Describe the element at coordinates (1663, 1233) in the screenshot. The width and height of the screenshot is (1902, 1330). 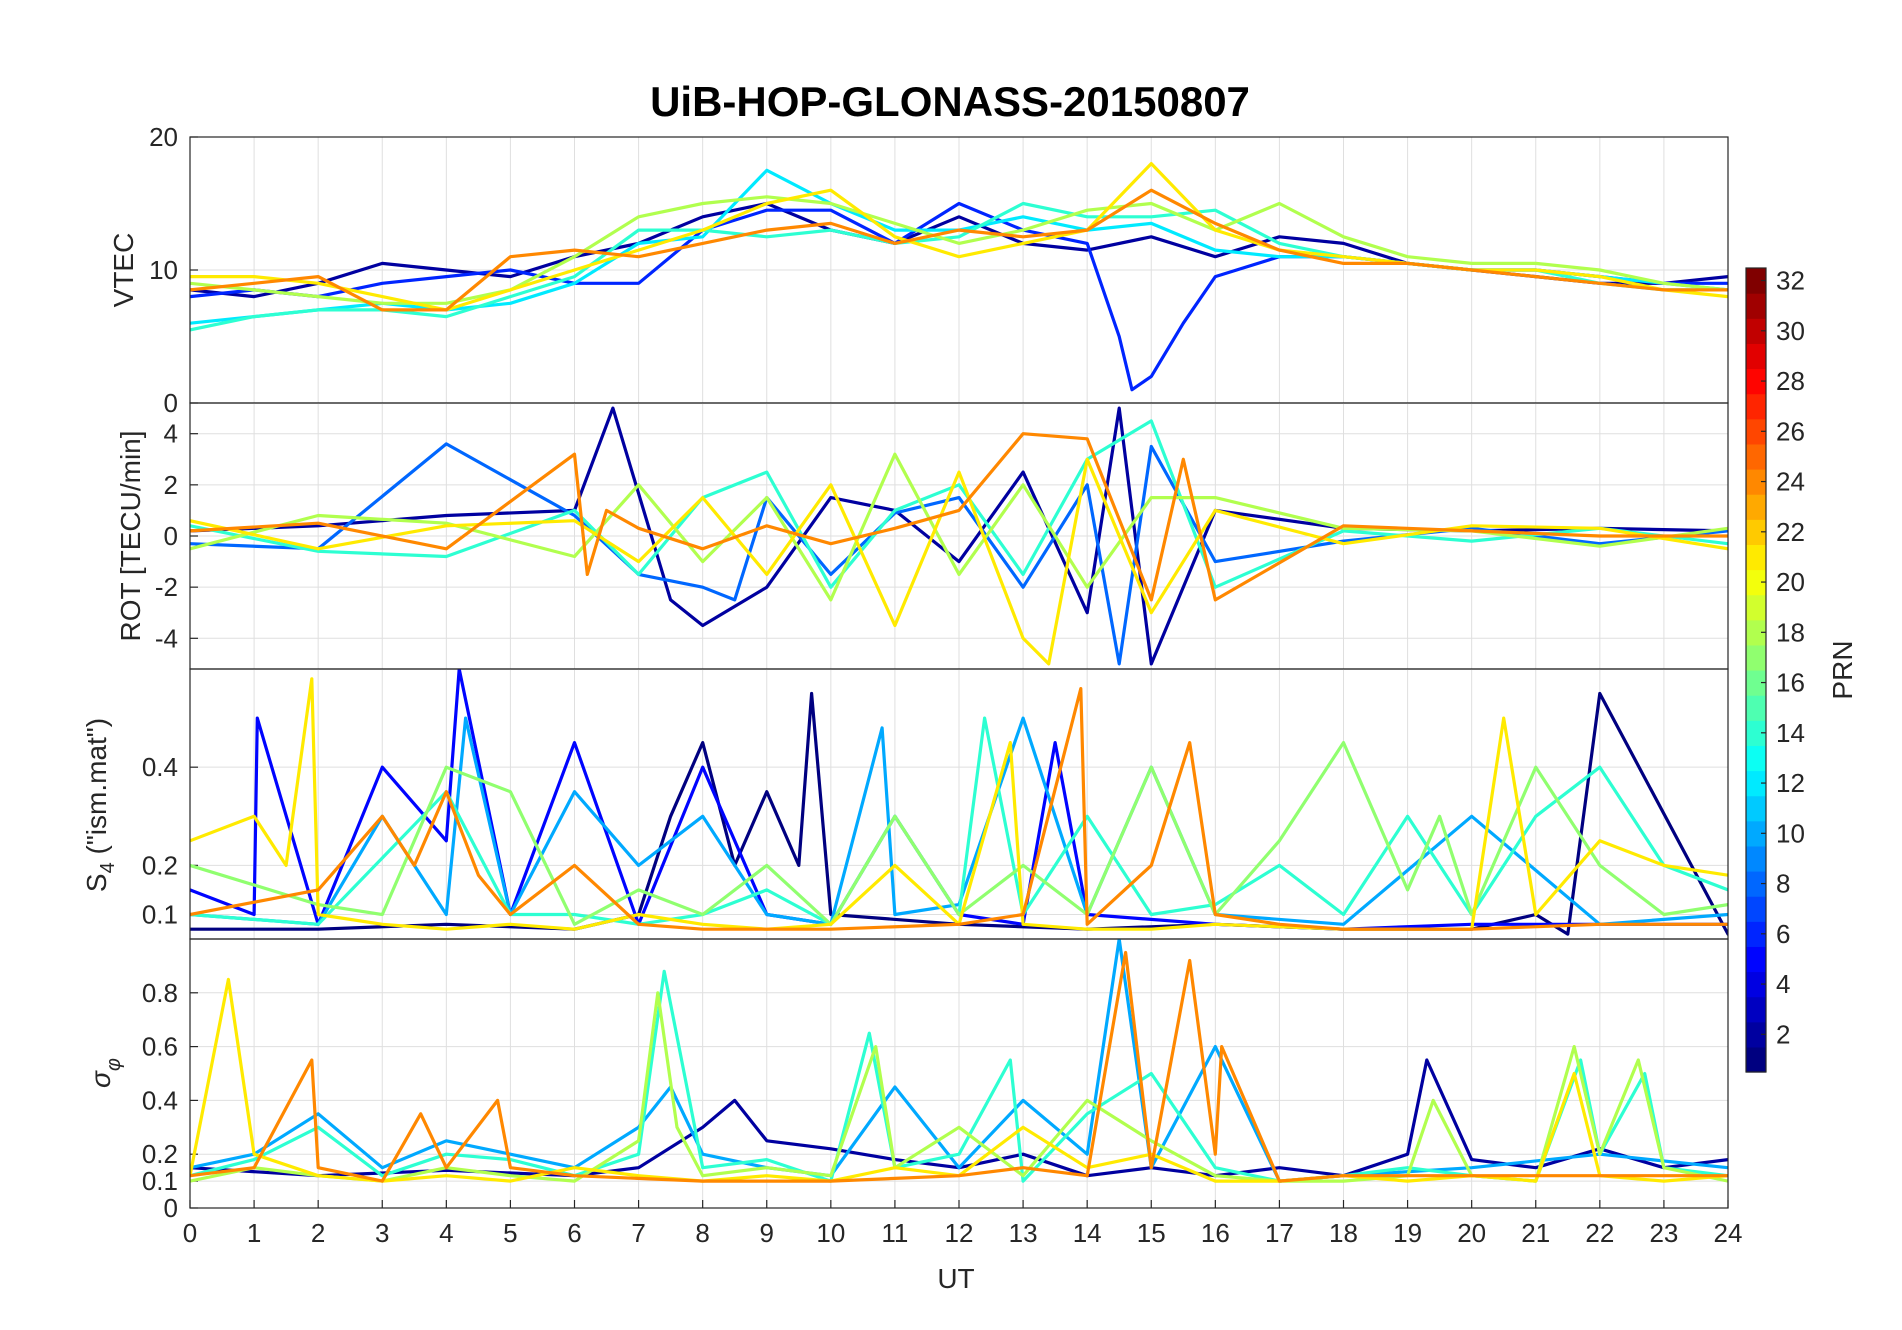
I see `x-tick-label: 23` at that location.